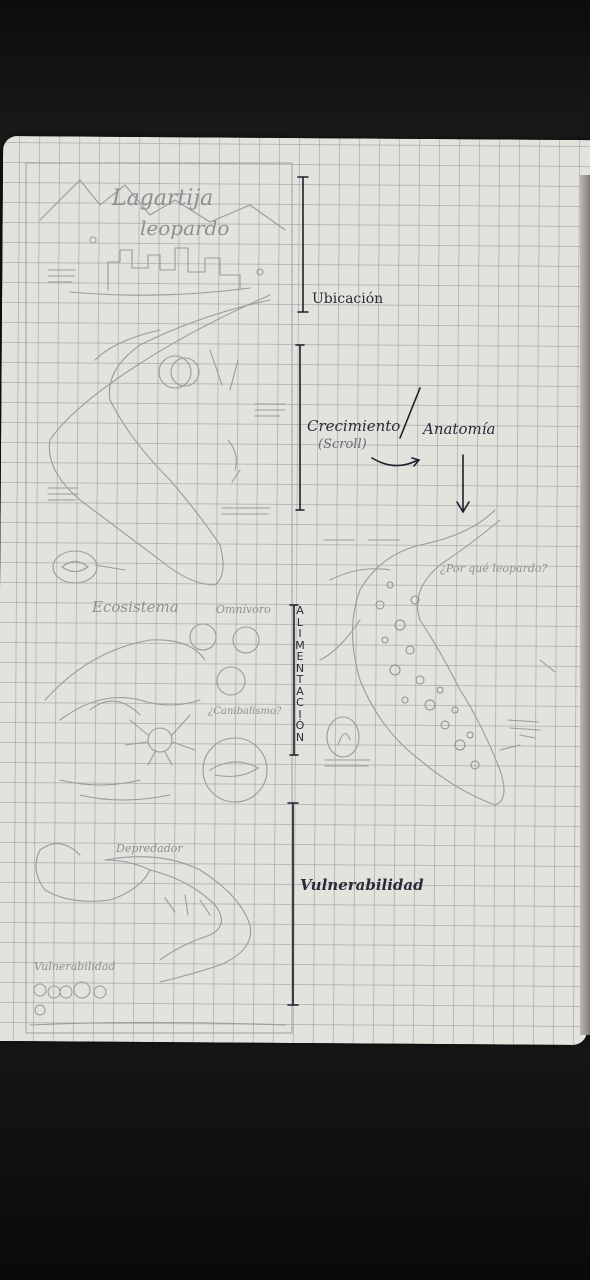  What do you see at coordinates (135, 607) in the screenshot?
I see `label-ecosistema: Ecosistema` at bounding box center [135, 607].